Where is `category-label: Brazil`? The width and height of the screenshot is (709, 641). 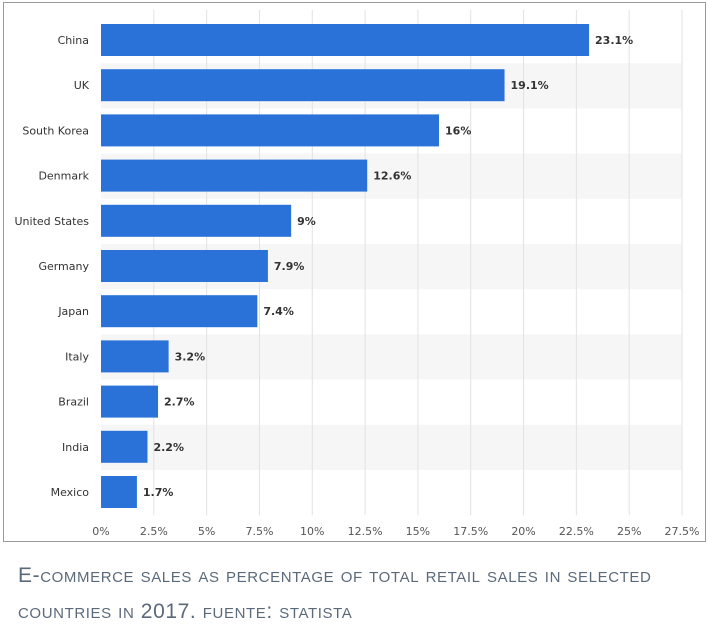
category-label: Brazil is located at coordinates (73, 402).